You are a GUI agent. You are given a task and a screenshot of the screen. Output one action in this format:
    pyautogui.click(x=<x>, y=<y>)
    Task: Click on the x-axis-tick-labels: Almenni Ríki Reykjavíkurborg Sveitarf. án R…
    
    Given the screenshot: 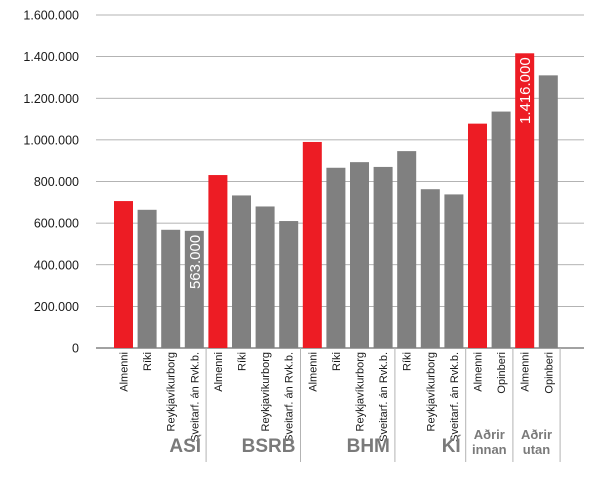 What is the action you would take?
    pyautogui.click(x=337, y=397)
    